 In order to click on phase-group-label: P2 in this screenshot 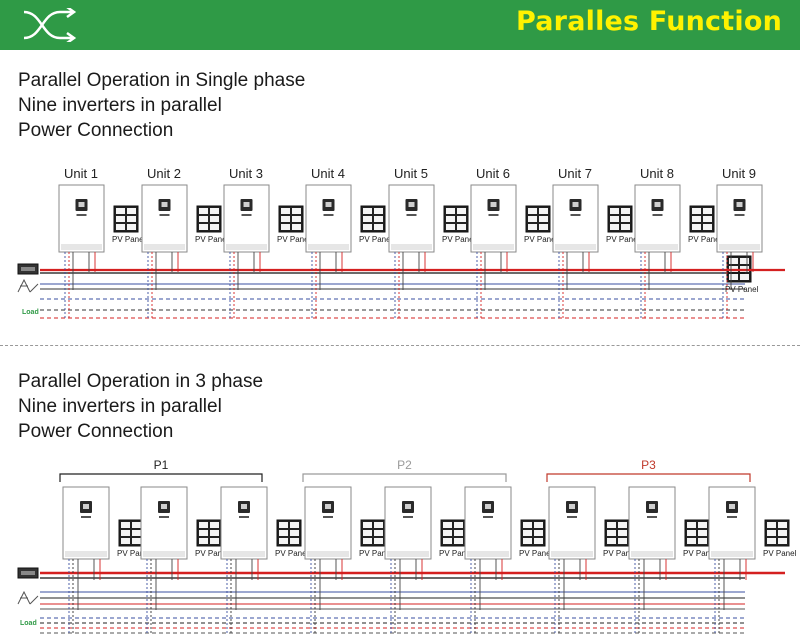, I will do `click(404, 465)`.